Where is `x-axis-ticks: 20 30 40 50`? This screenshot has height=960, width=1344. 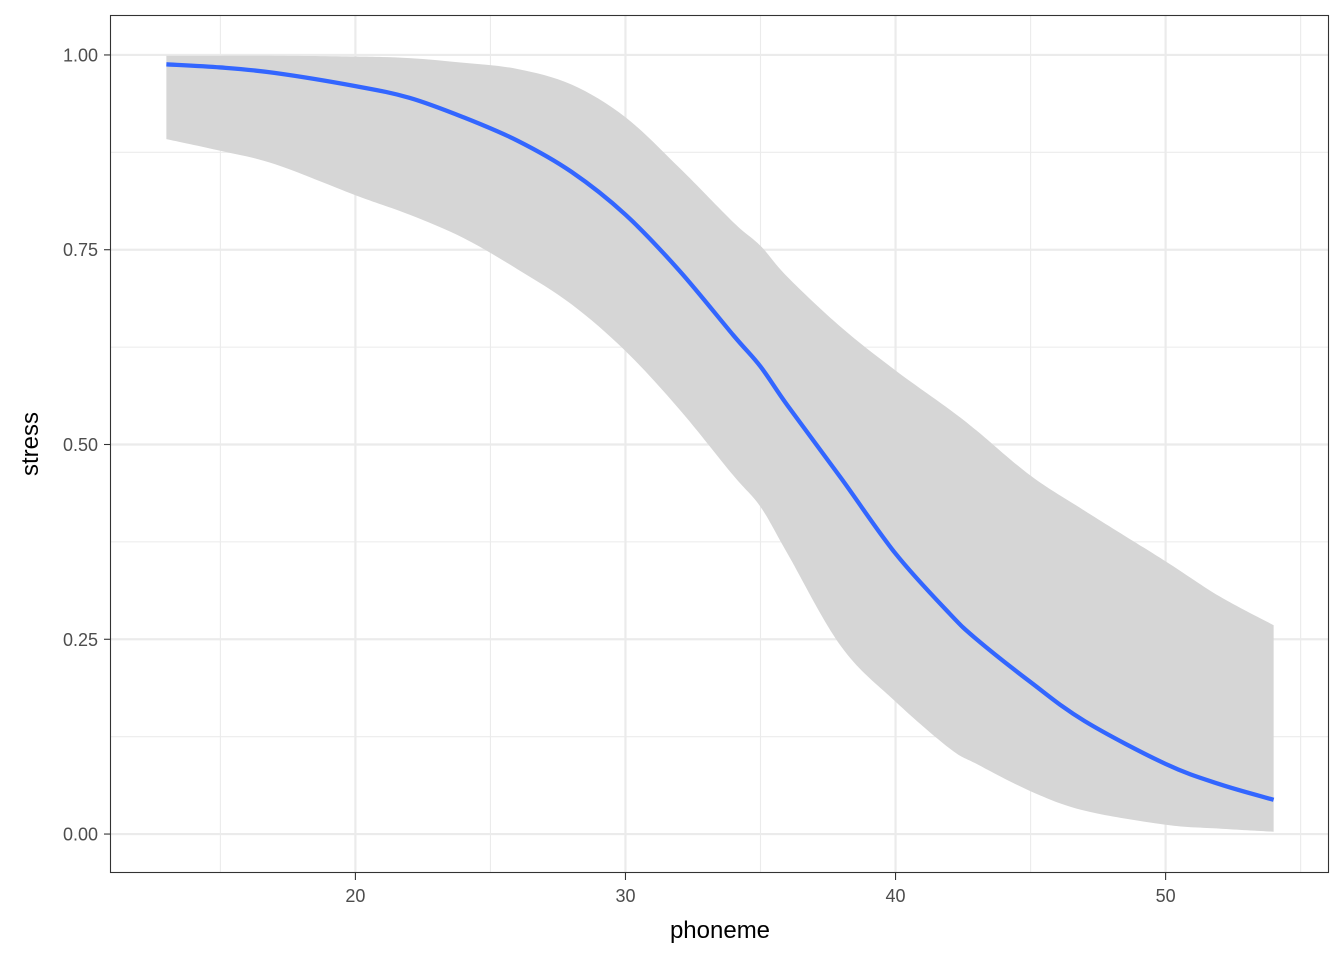
x-axis-ticks: 20 30 40 50 is located at coordinates (760, 889).